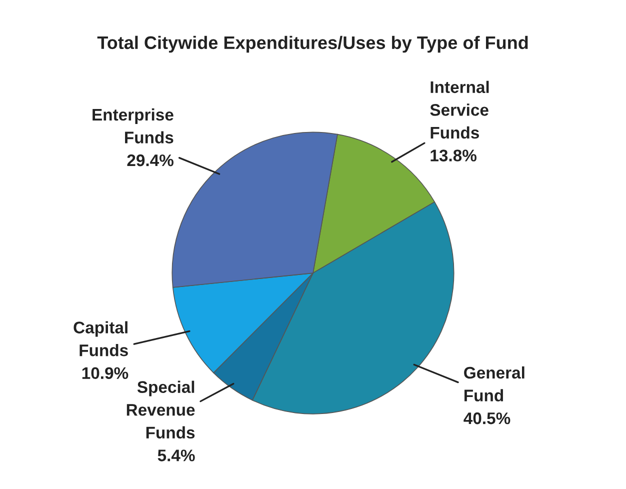  I want to click on slice-label: Enterprise Funds, so click(133, 126).